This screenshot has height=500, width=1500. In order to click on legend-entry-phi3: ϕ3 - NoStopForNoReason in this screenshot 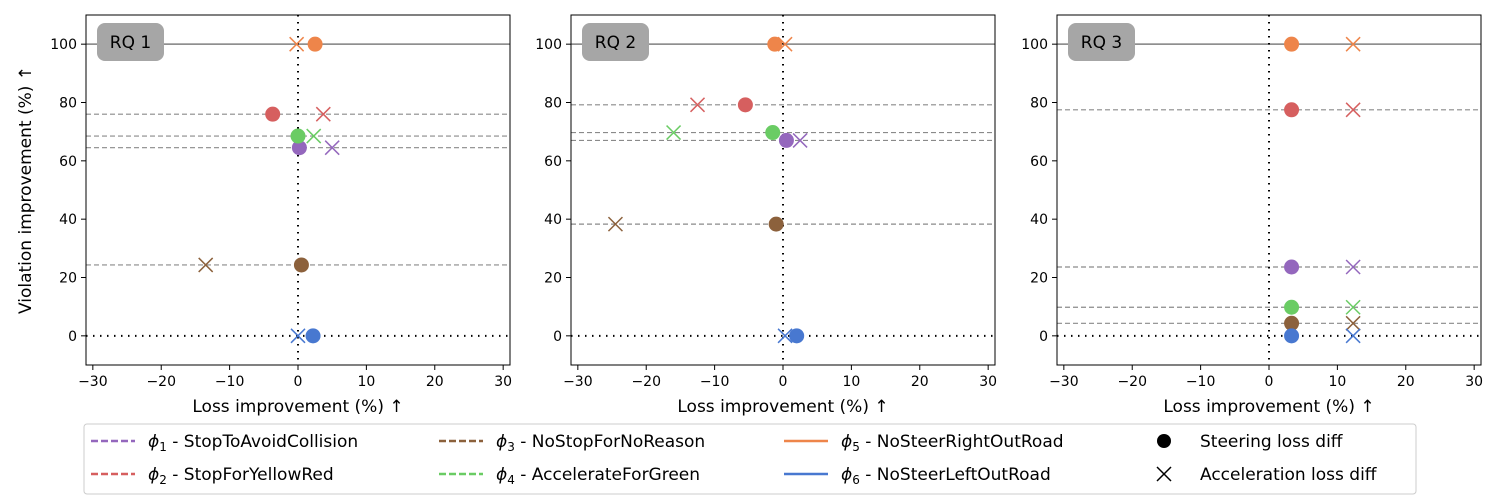, I will do `click(572, 443)`.